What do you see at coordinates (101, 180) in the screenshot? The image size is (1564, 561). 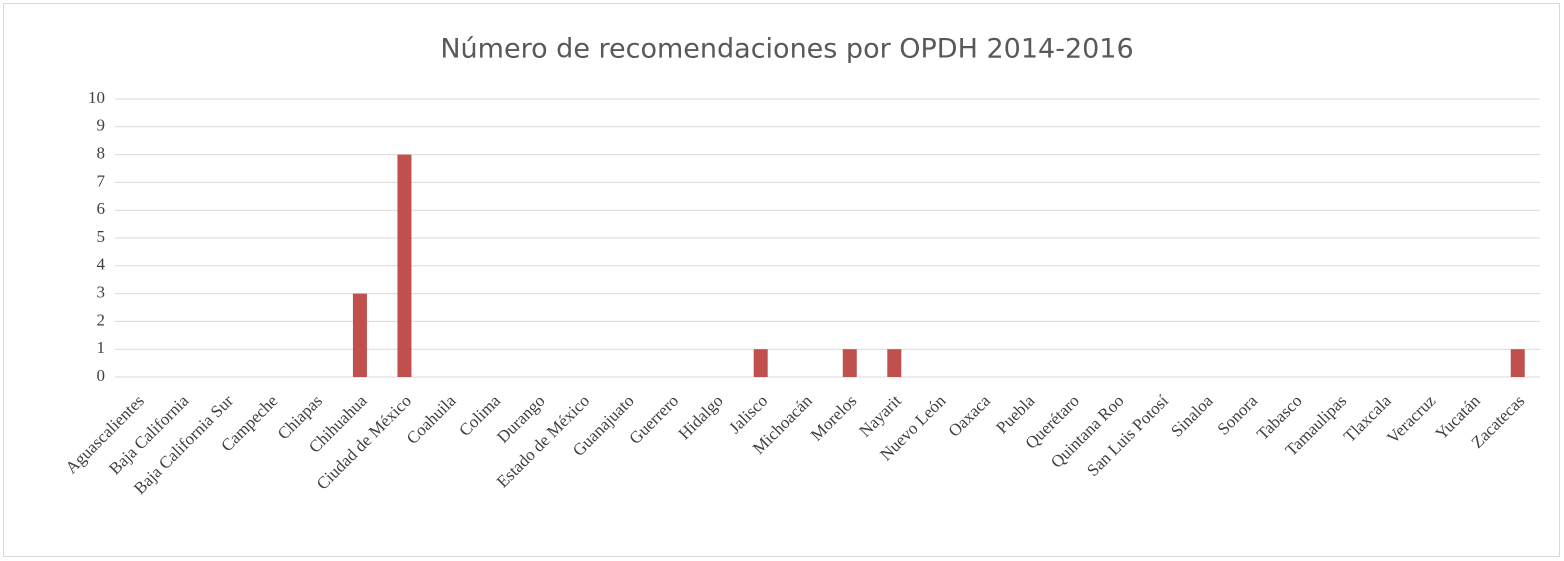 I see `y-tick-label: 7` at bounding box center [101, 180].